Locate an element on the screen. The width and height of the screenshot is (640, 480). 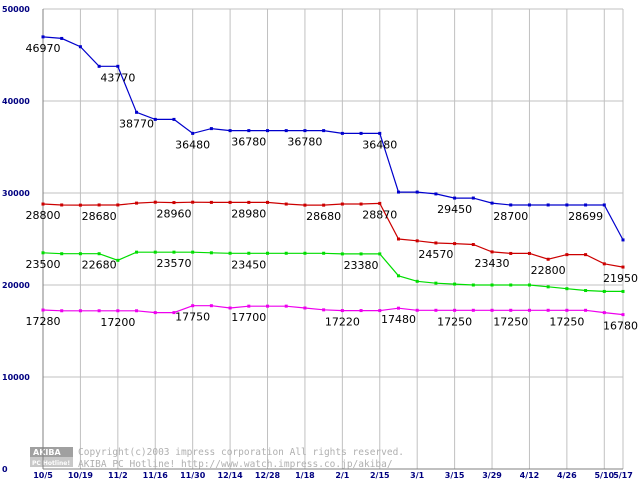
x-tick-label: 4/12 is located at coordinates (530, 475).